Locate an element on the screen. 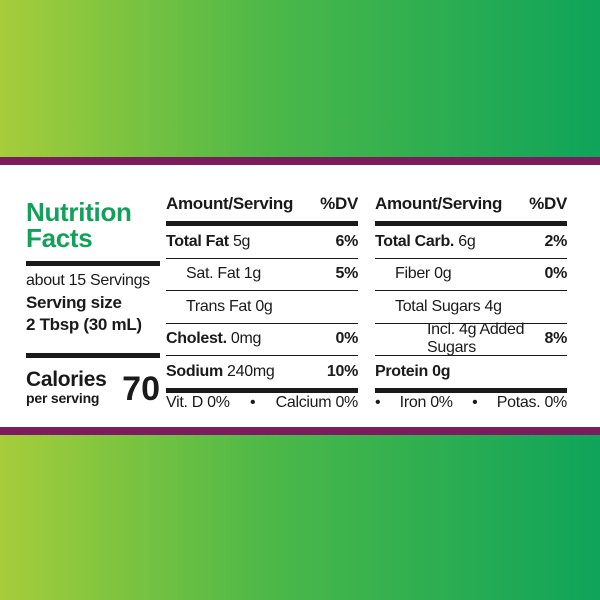 The width and height of the screenshot is (600, 600). nutrient-amount: 6g is located at coordinates (467, 241).